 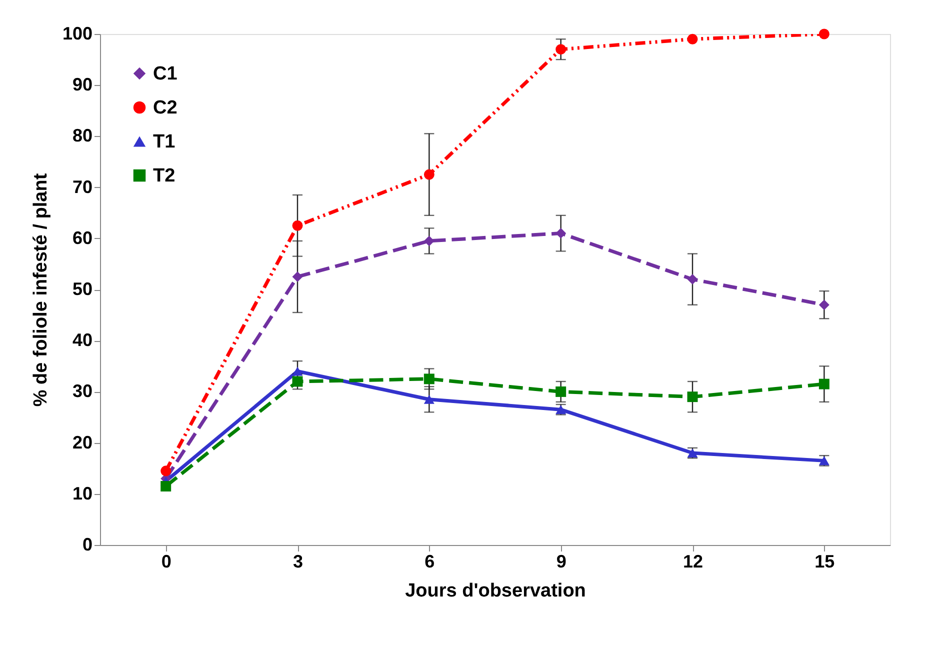 What do you see at coordinates (82, 442) in the screenshot?
I see `y-tick-label: 20` at bounding box center [82, 442].